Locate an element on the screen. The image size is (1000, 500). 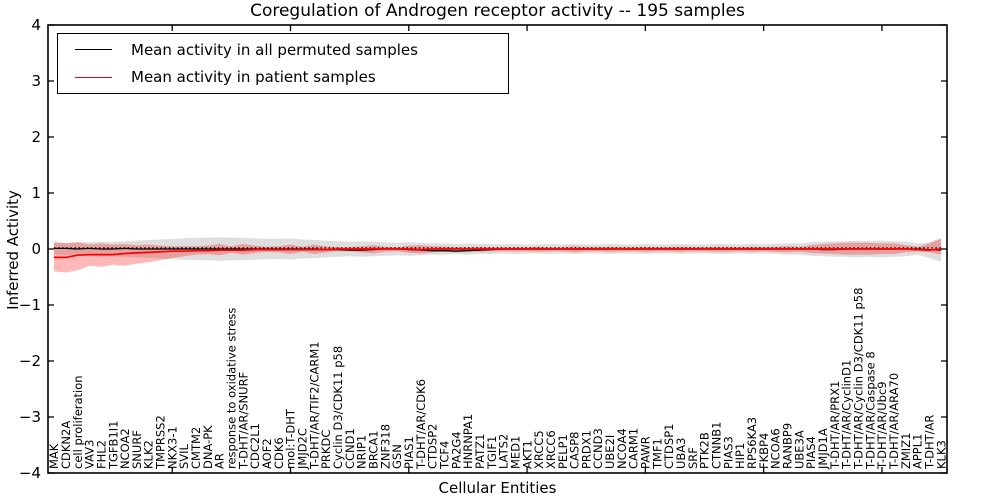
x-category-label: mol:T-DHT is located at coordinates (291, 438).